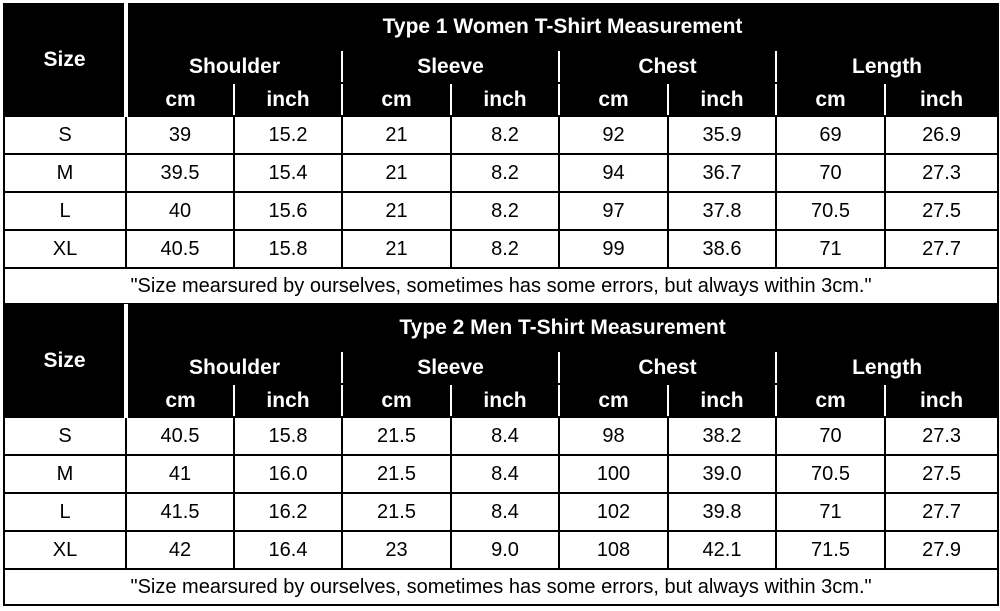  What do you see at coordinates (722, 211) in the screenshot?
I see `value-cell: 37.8` at bounding box center [722, 211].